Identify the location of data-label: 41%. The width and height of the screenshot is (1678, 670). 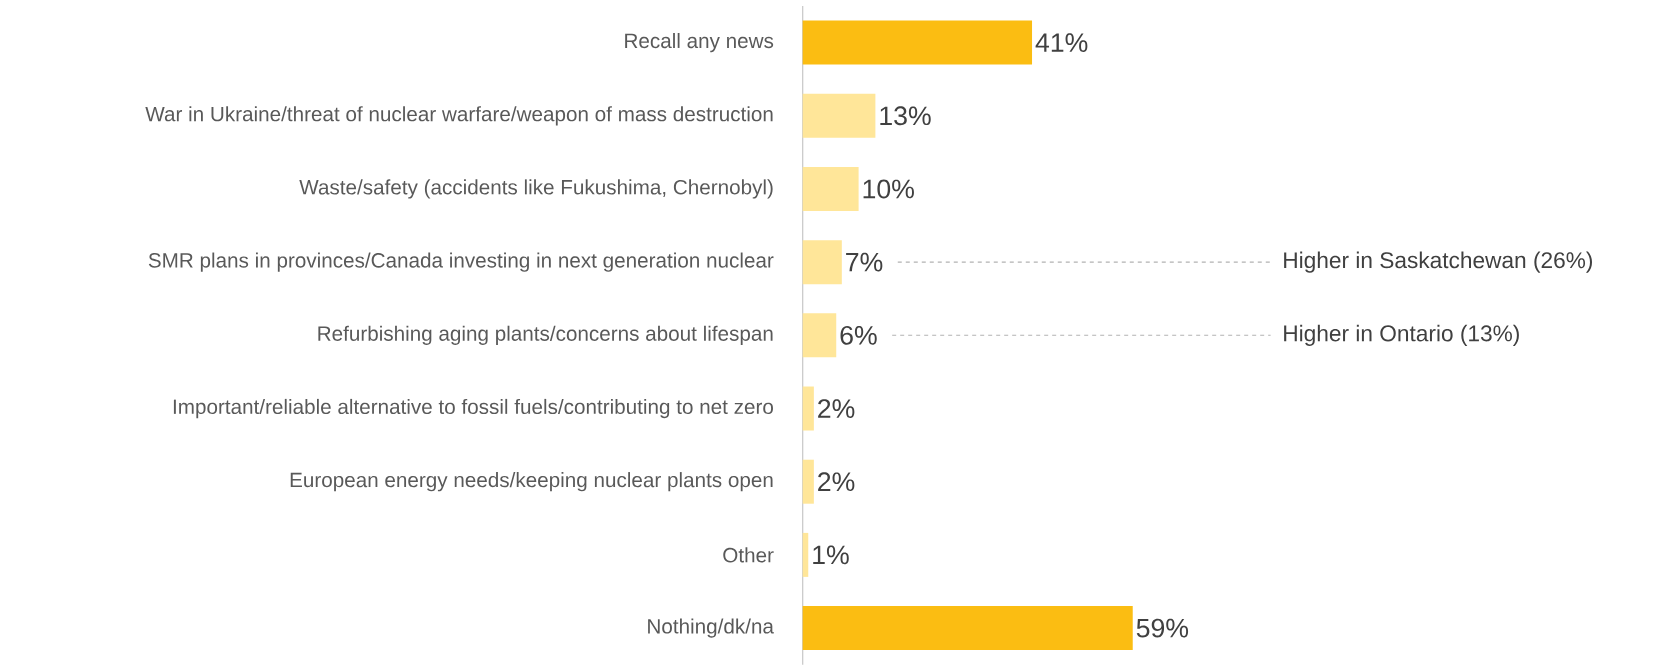
(1061, 42).